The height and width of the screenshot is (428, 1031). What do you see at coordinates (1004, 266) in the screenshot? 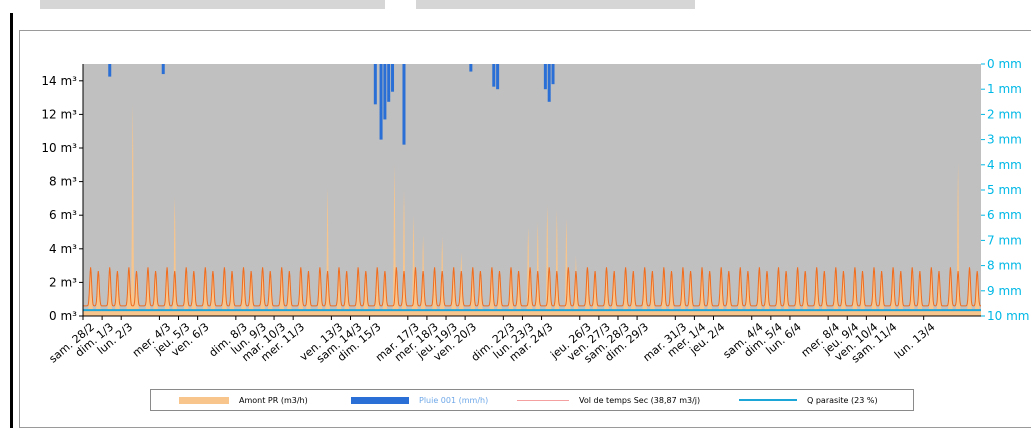
I see `y2-tick-label: 8 mm` at bounding box center [1004, 266].